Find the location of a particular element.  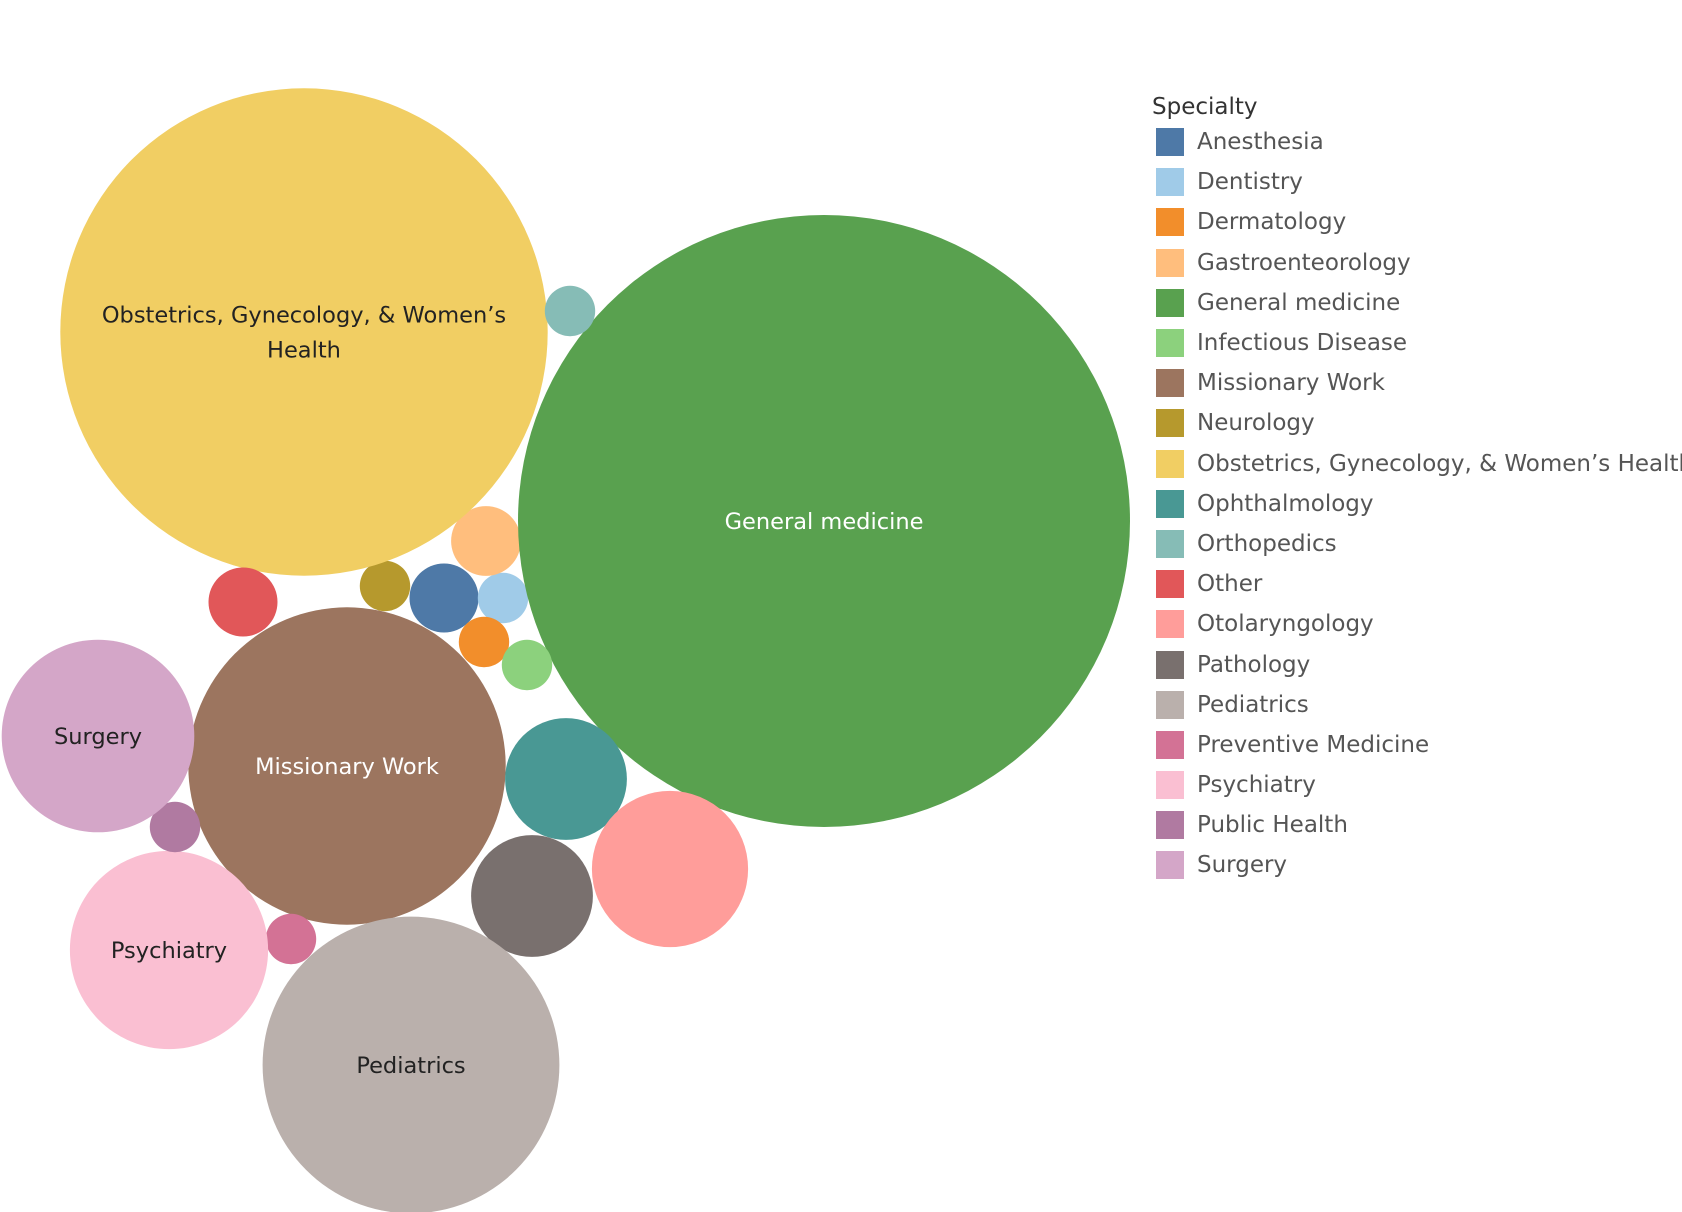

legend-item-surgery: Surgery is located at coordinates (1417, 865).